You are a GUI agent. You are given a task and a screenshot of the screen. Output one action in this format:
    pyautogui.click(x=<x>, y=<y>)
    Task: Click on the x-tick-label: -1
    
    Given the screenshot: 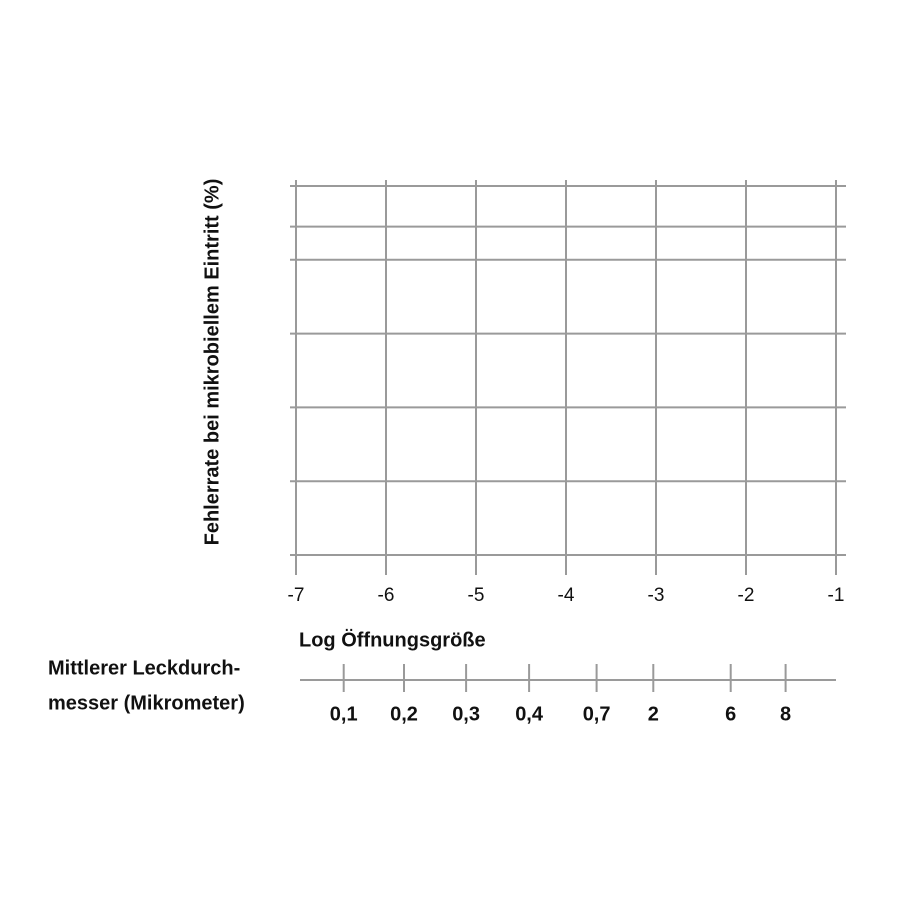 What is the action you would take?
    pyautogui.click(x=836, y=595)
    